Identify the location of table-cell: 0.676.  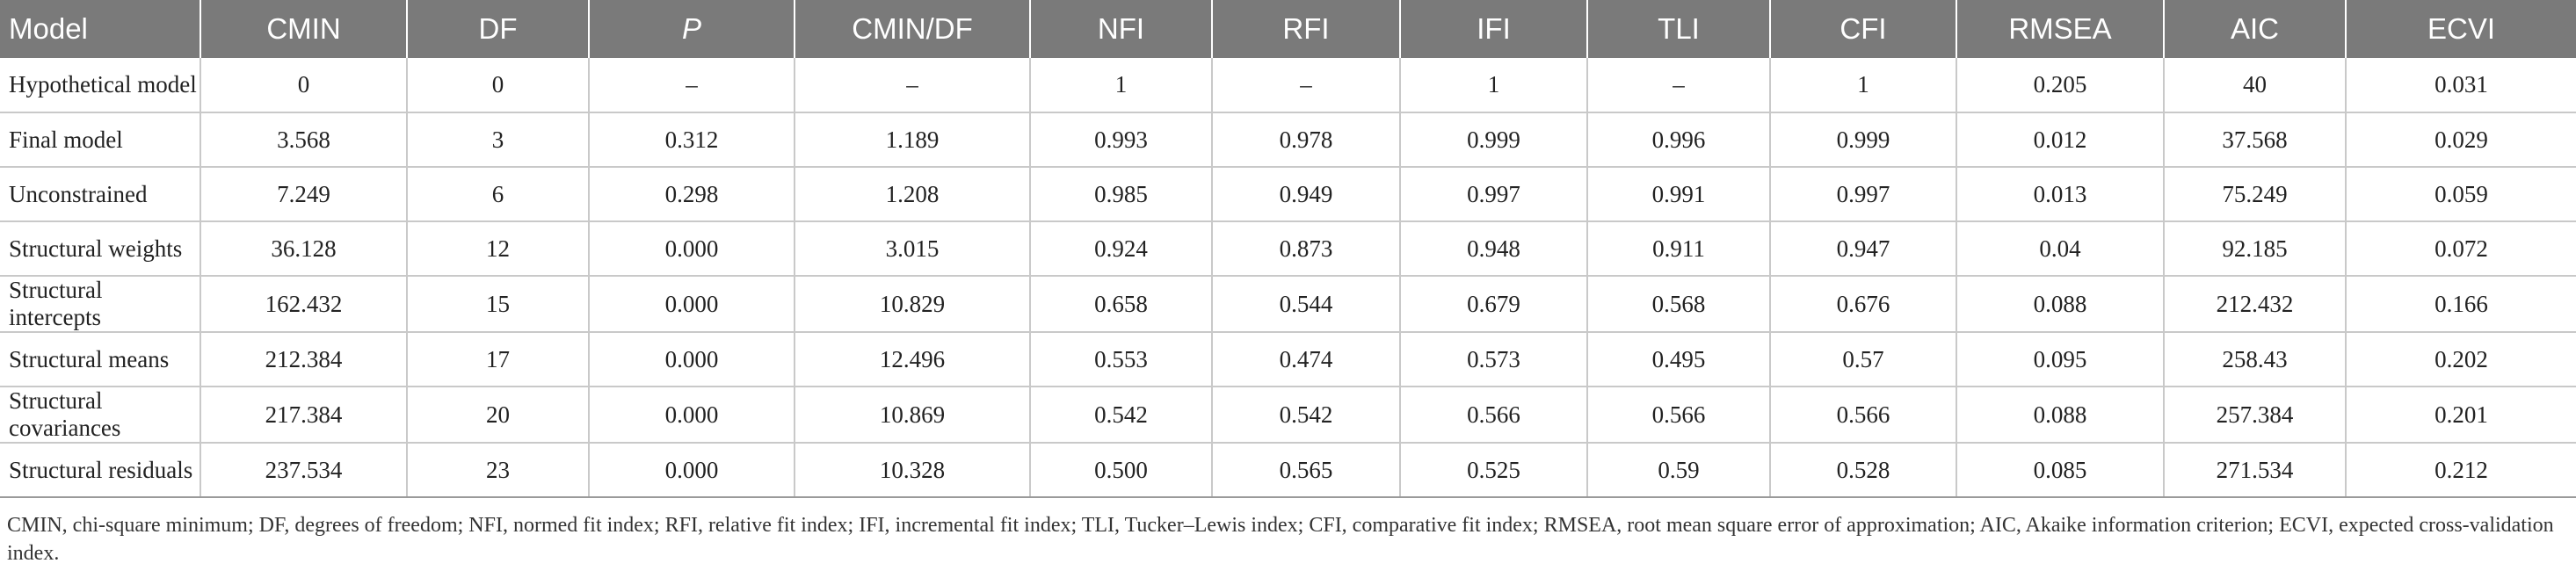
(1862, 304).